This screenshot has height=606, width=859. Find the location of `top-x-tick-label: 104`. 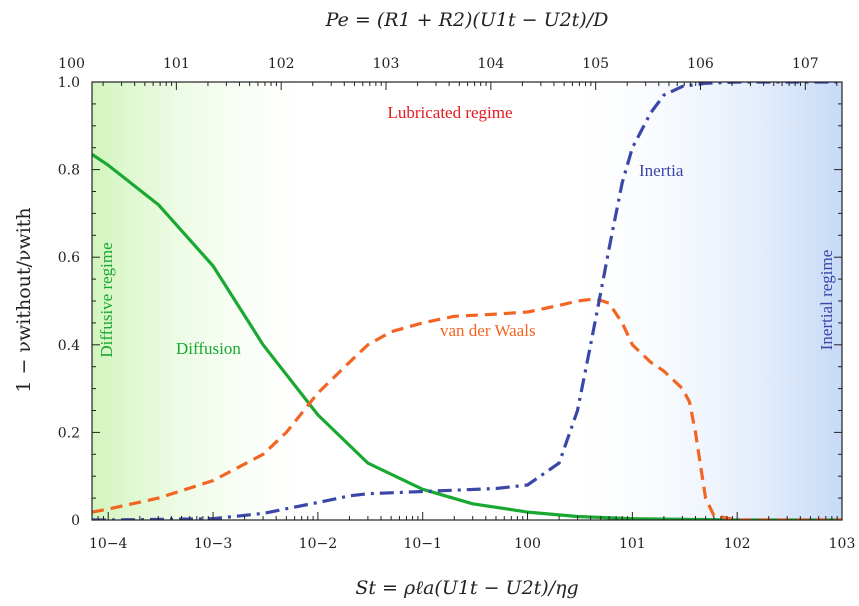

top-x-tick-label: 104 is located at coordinates (490, 64).